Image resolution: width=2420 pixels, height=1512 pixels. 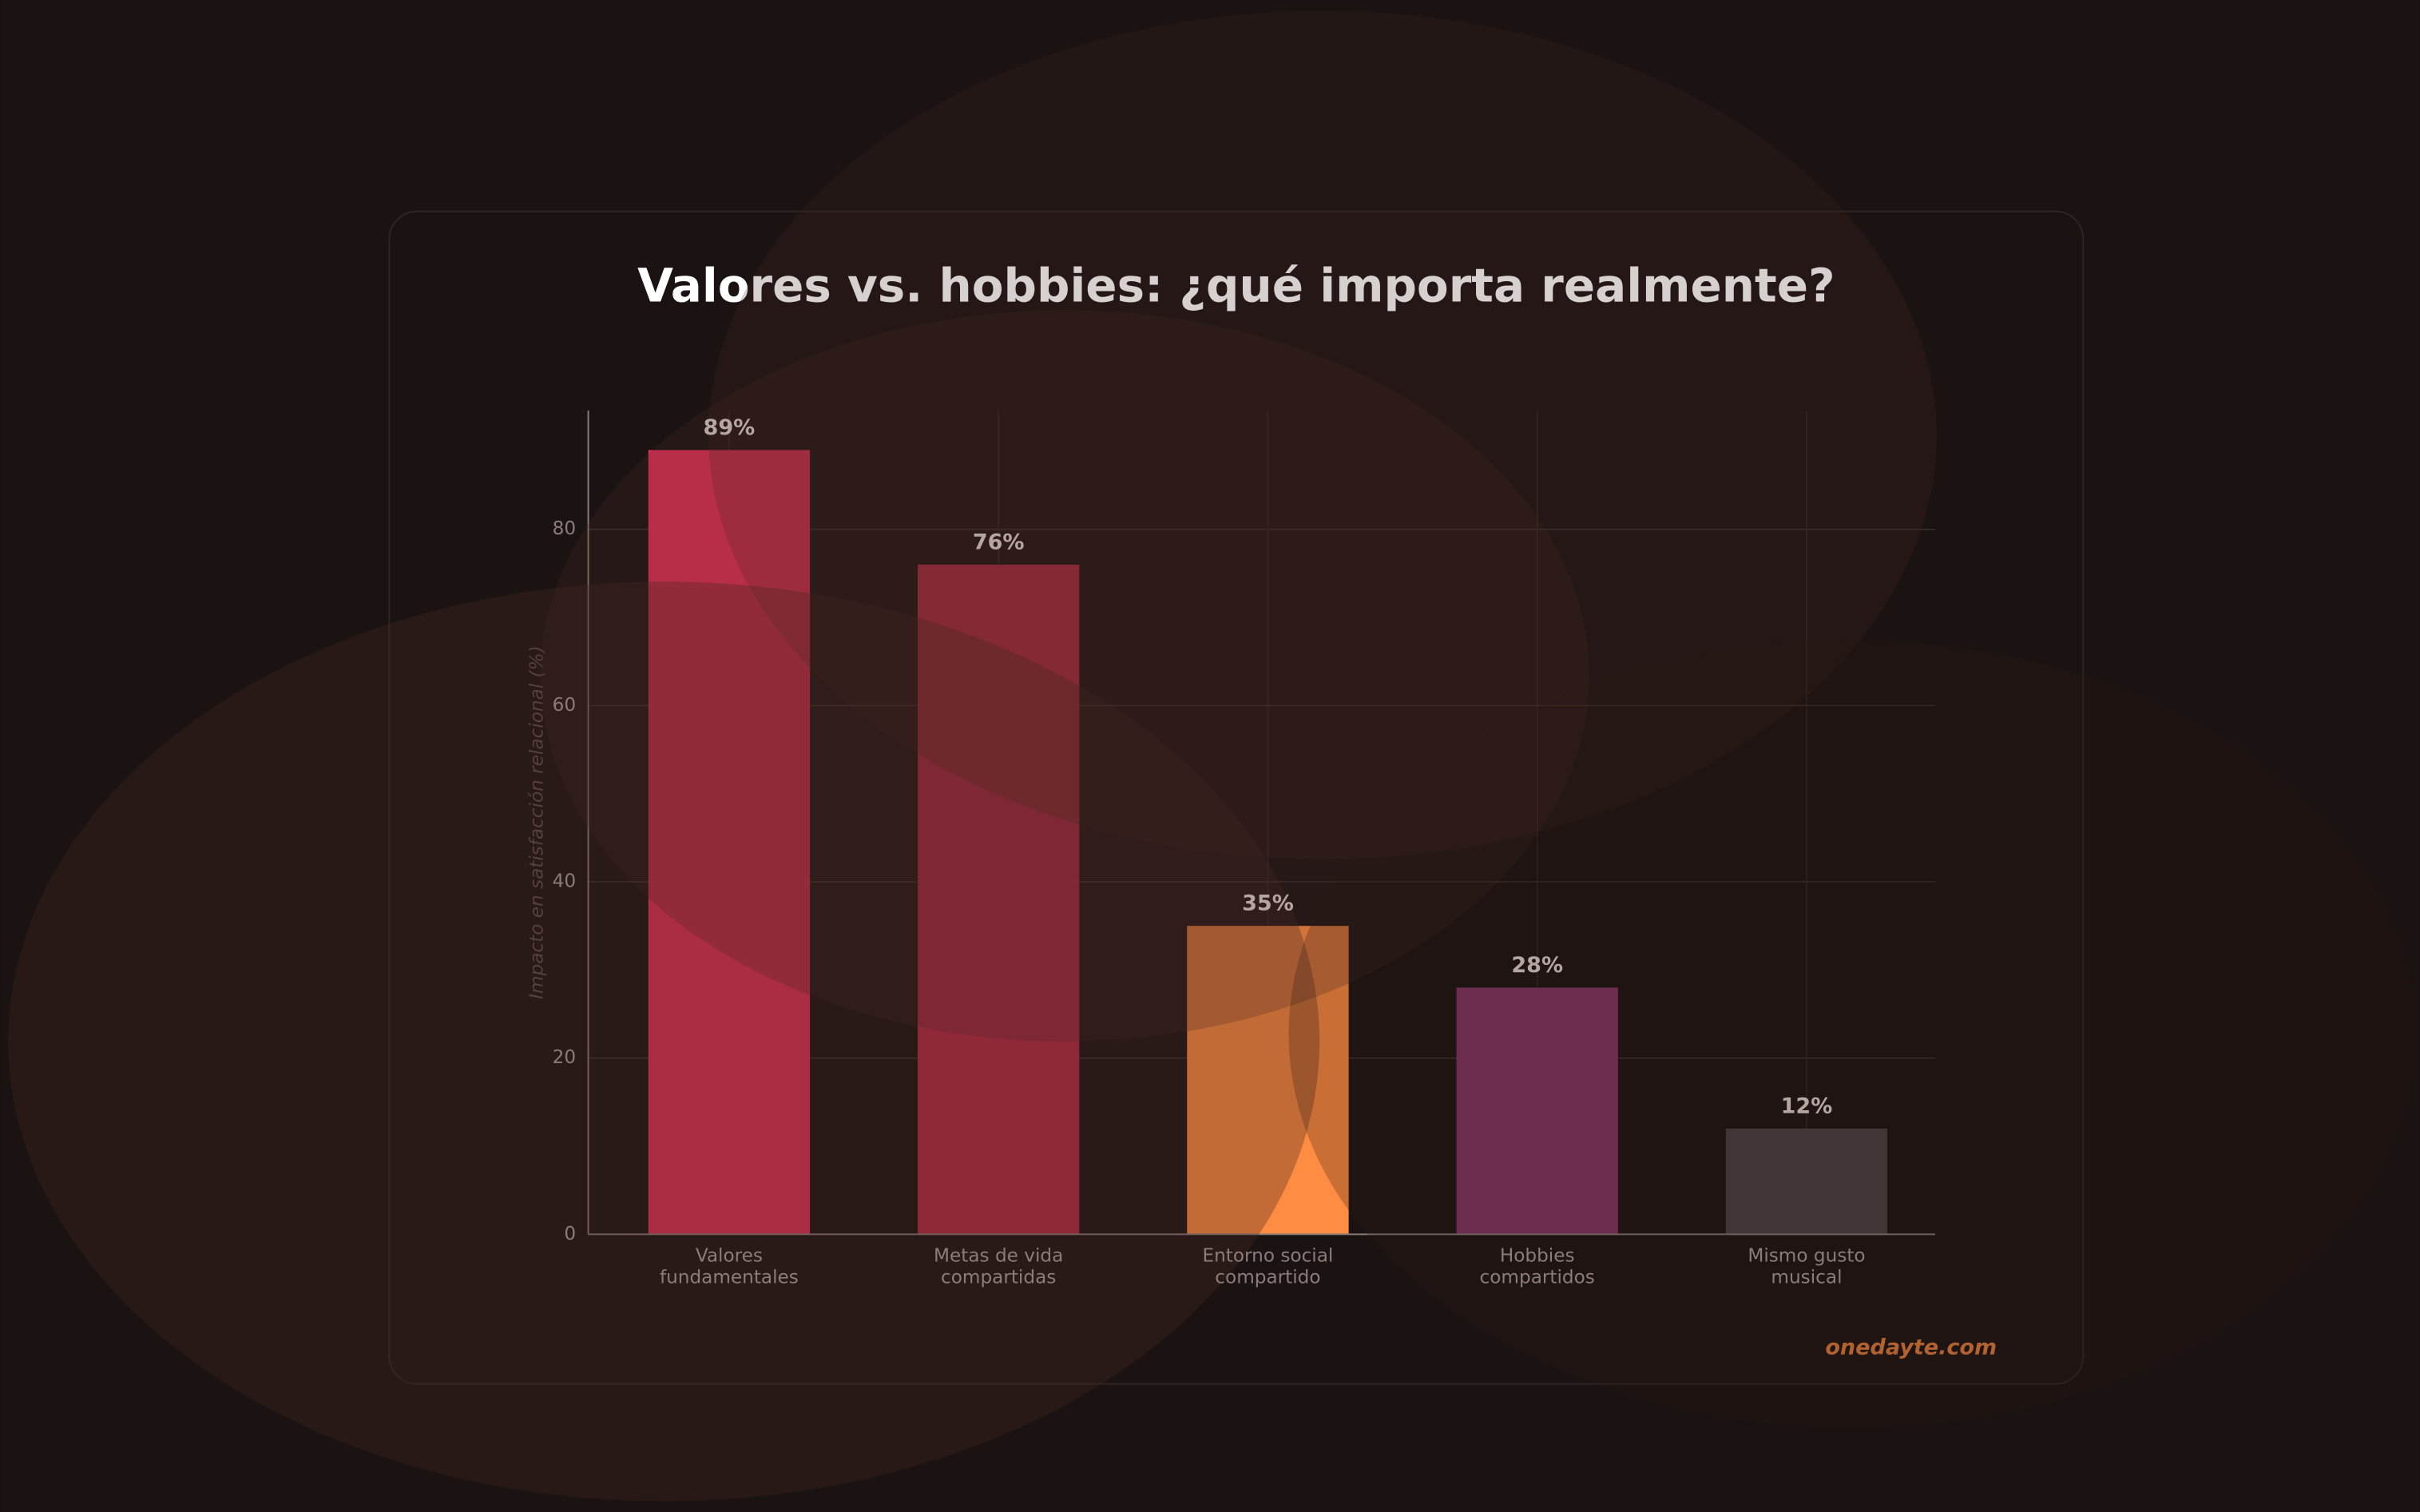 What do you see at coordinates (1911, 1347) in the screenshot?
I see `watermark: onedayte.com` at bounding box center [1911, 1347].